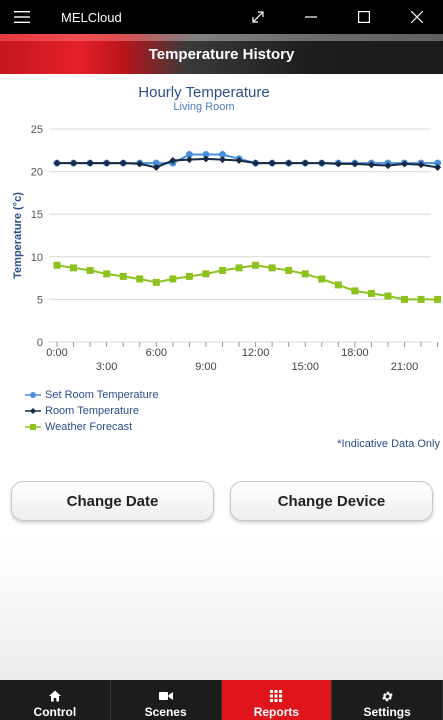 The height and width of the screenshot is (720, 443). Describe the element at coordinates (276, 696) in the screenshot. I see `grid-icon` at that location.